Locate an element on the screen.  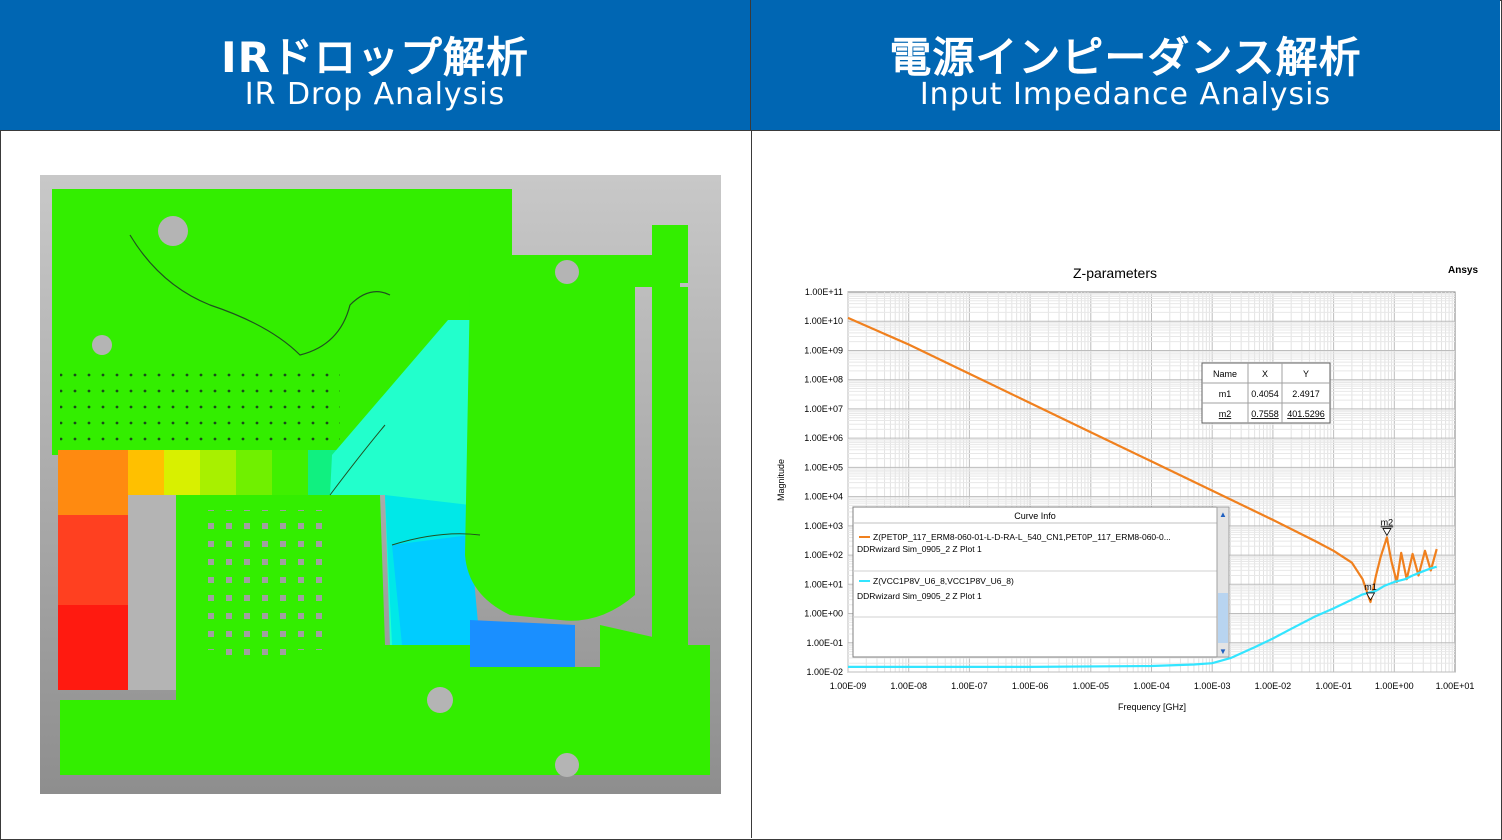
scroll-up-icon: ▲ is located at coordinates (1223, 514).